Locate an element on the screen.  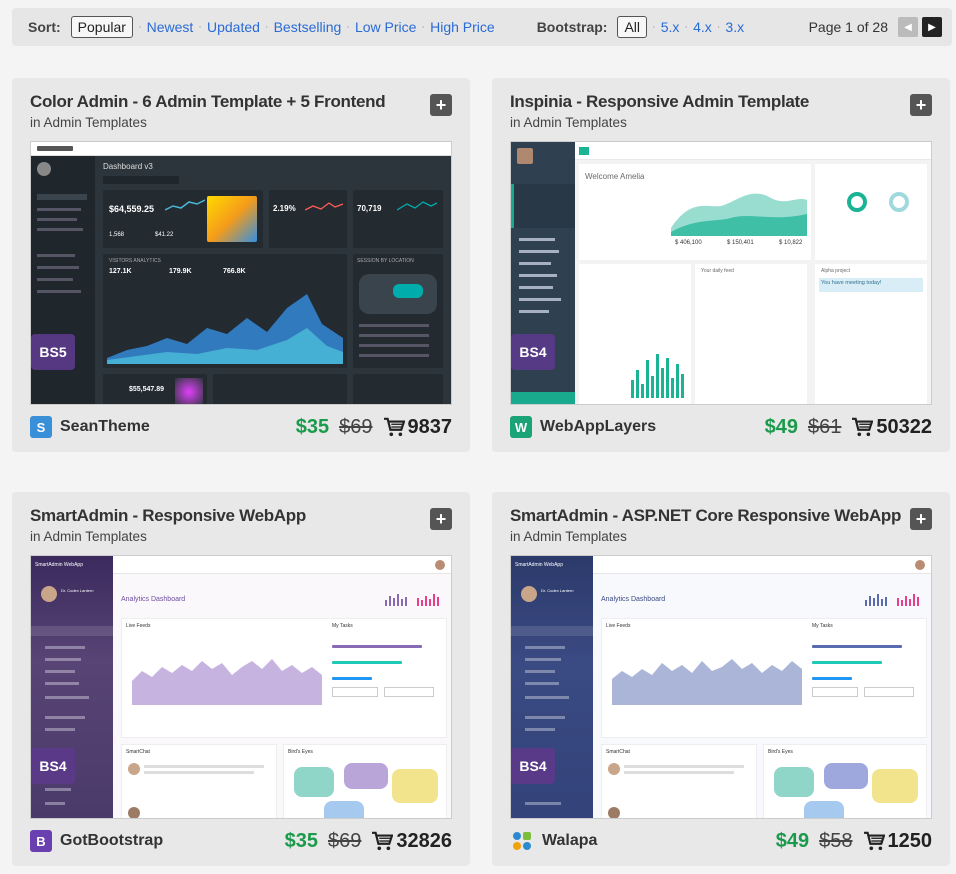
preview-chat-panel: SmartChat is located at coordinates (199, 781).